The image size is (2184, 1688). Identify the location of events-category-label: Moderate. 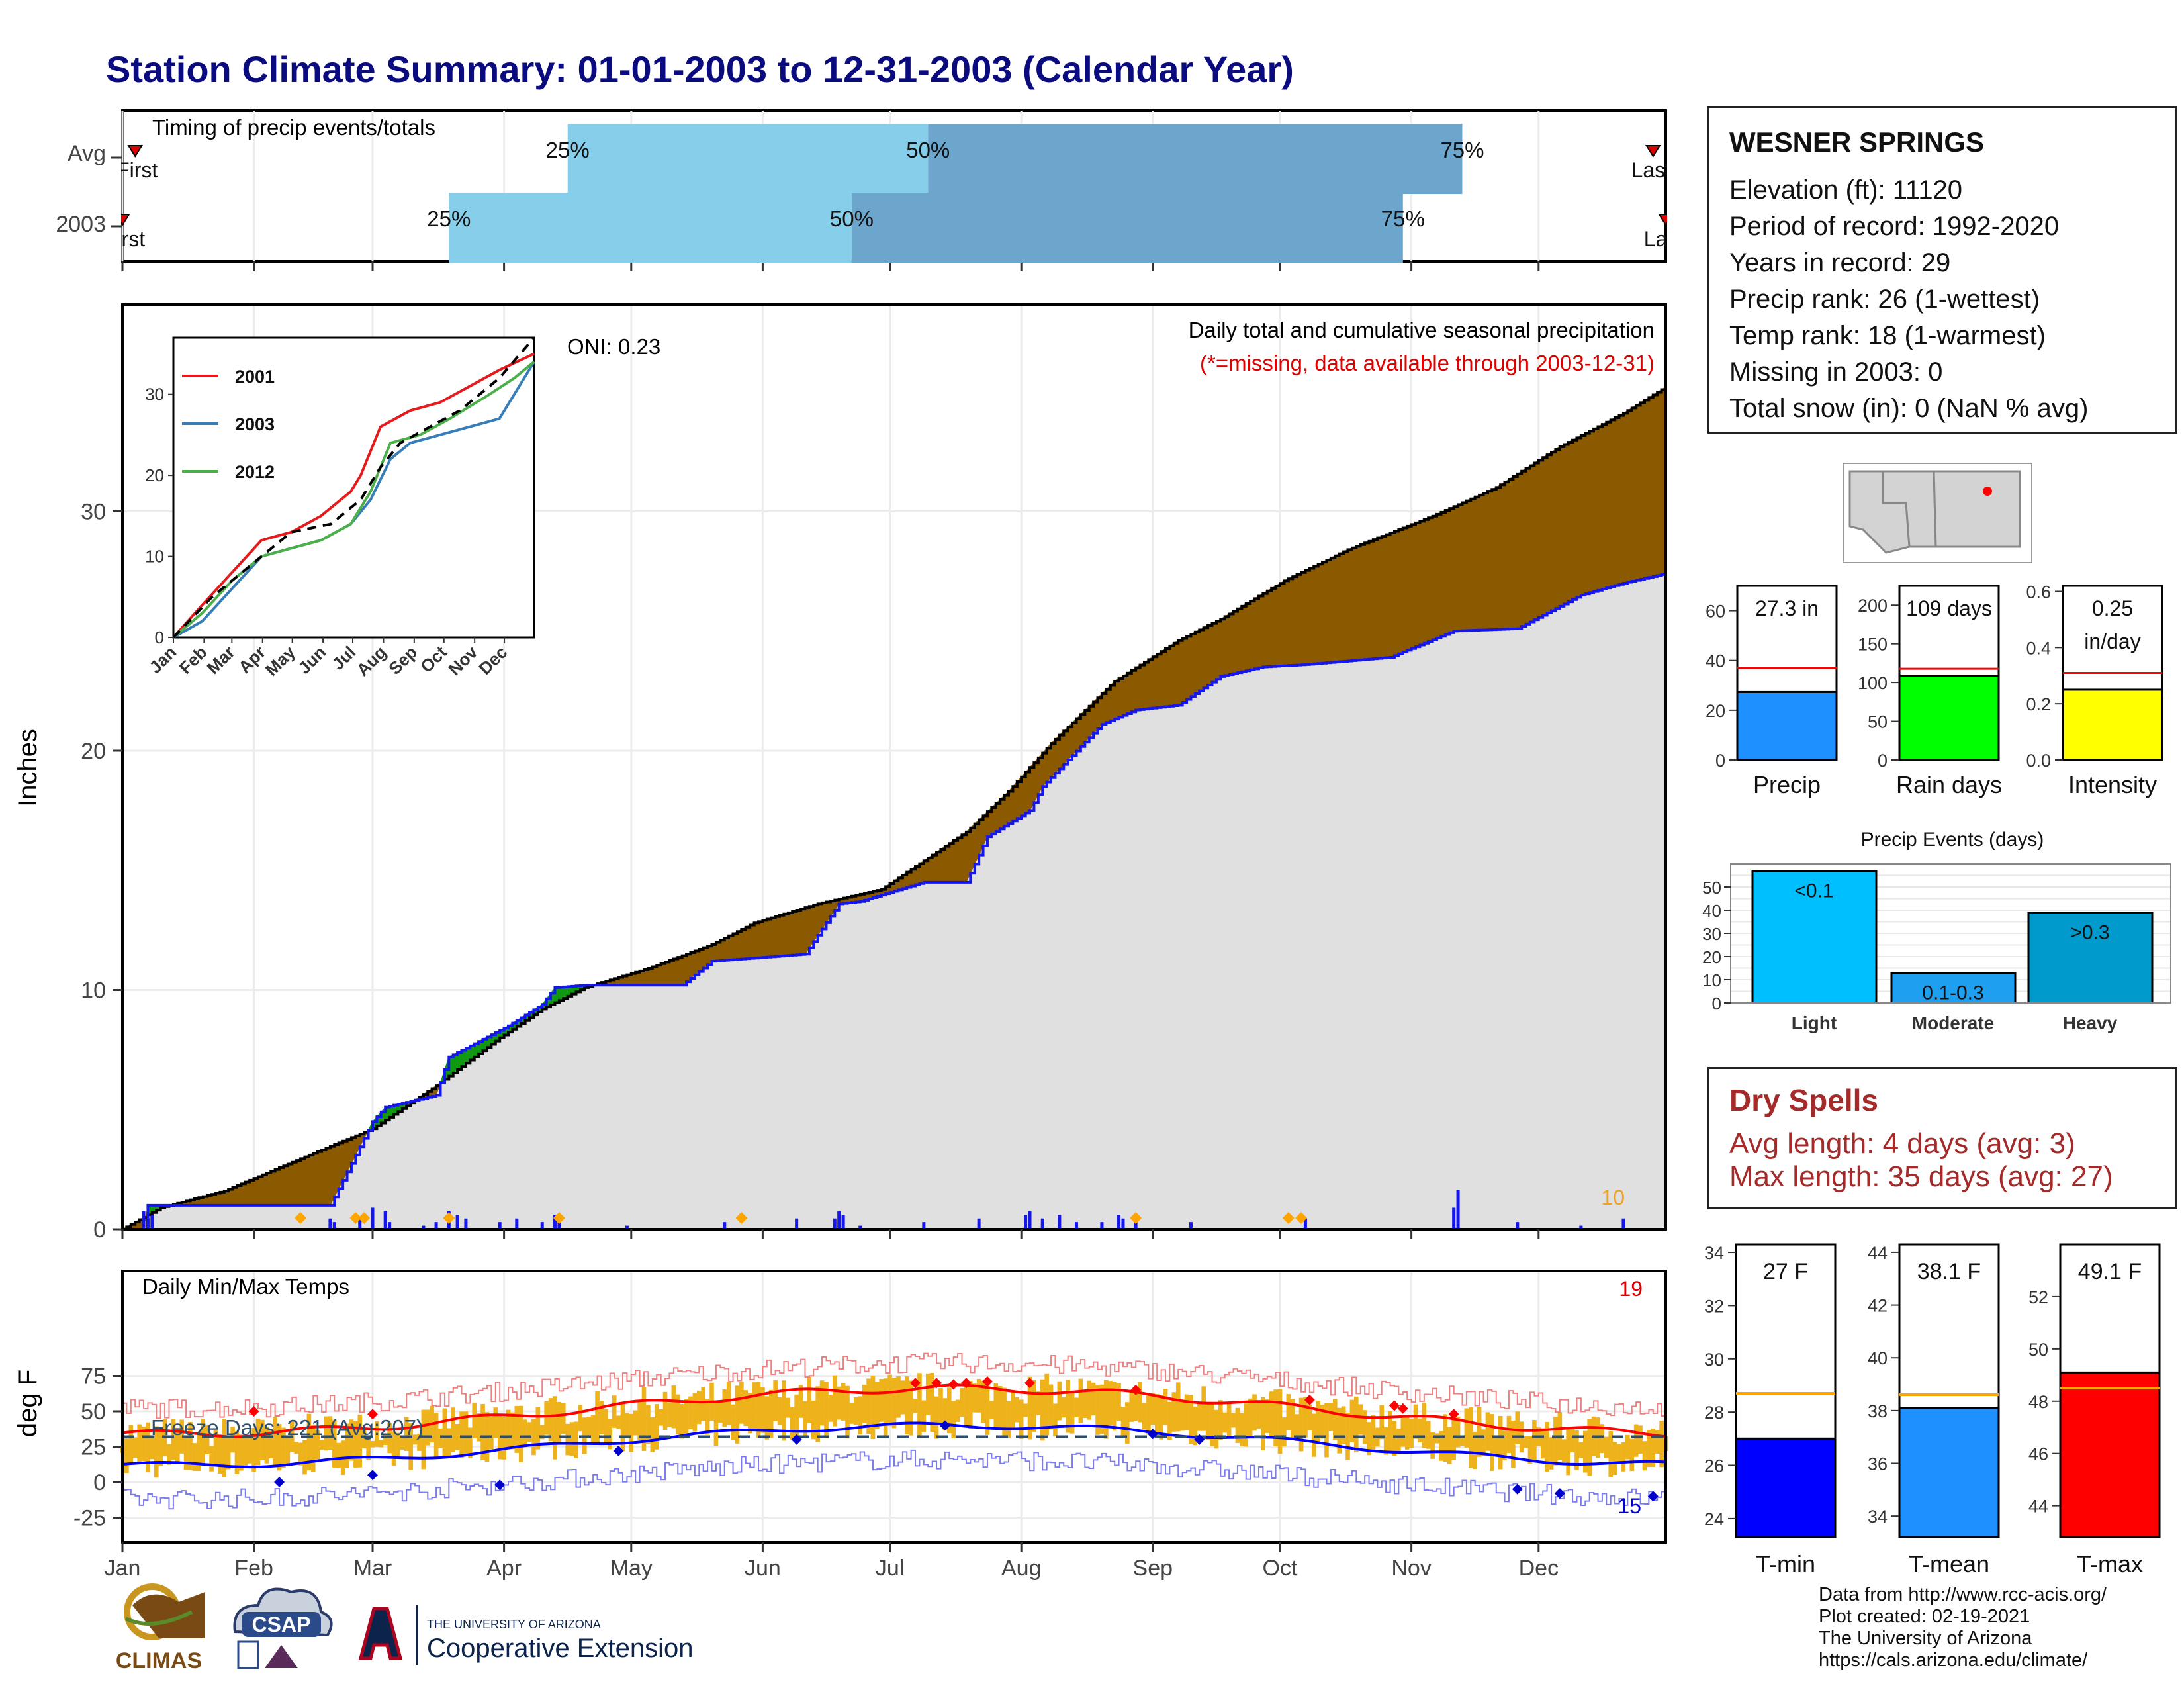
(1953, 1023).